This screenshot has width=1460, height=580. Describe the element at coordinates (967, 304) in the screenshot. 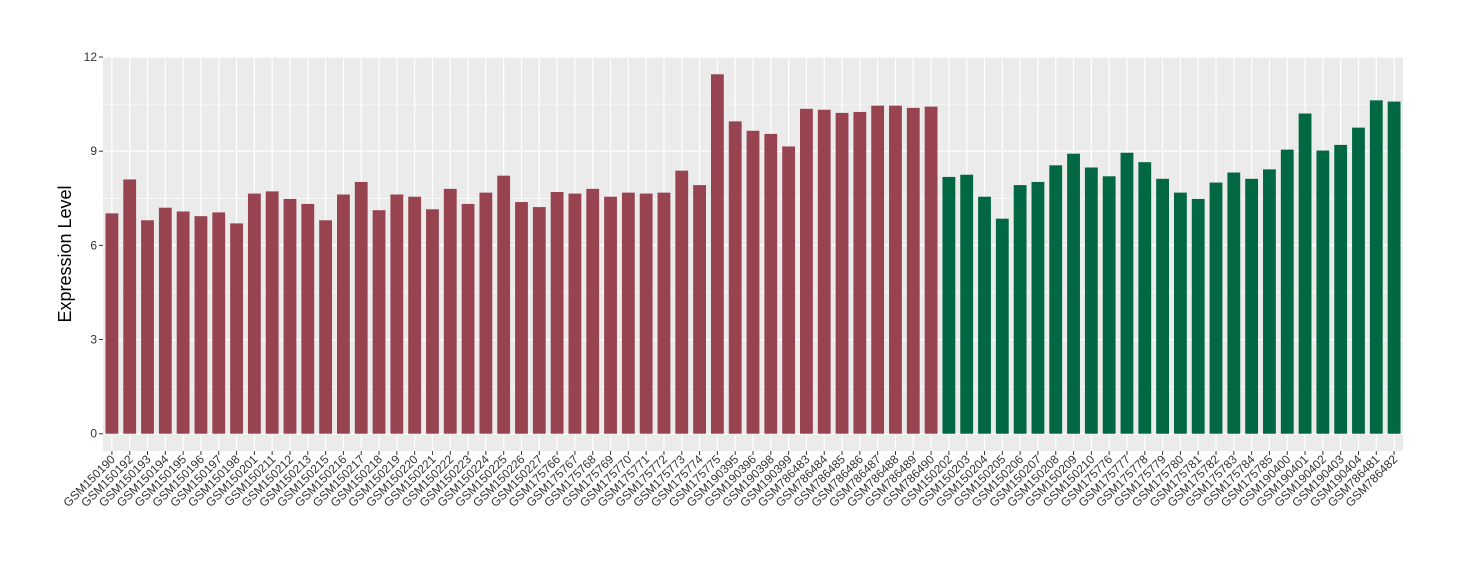

I see `bar-gsm150203` at that location.